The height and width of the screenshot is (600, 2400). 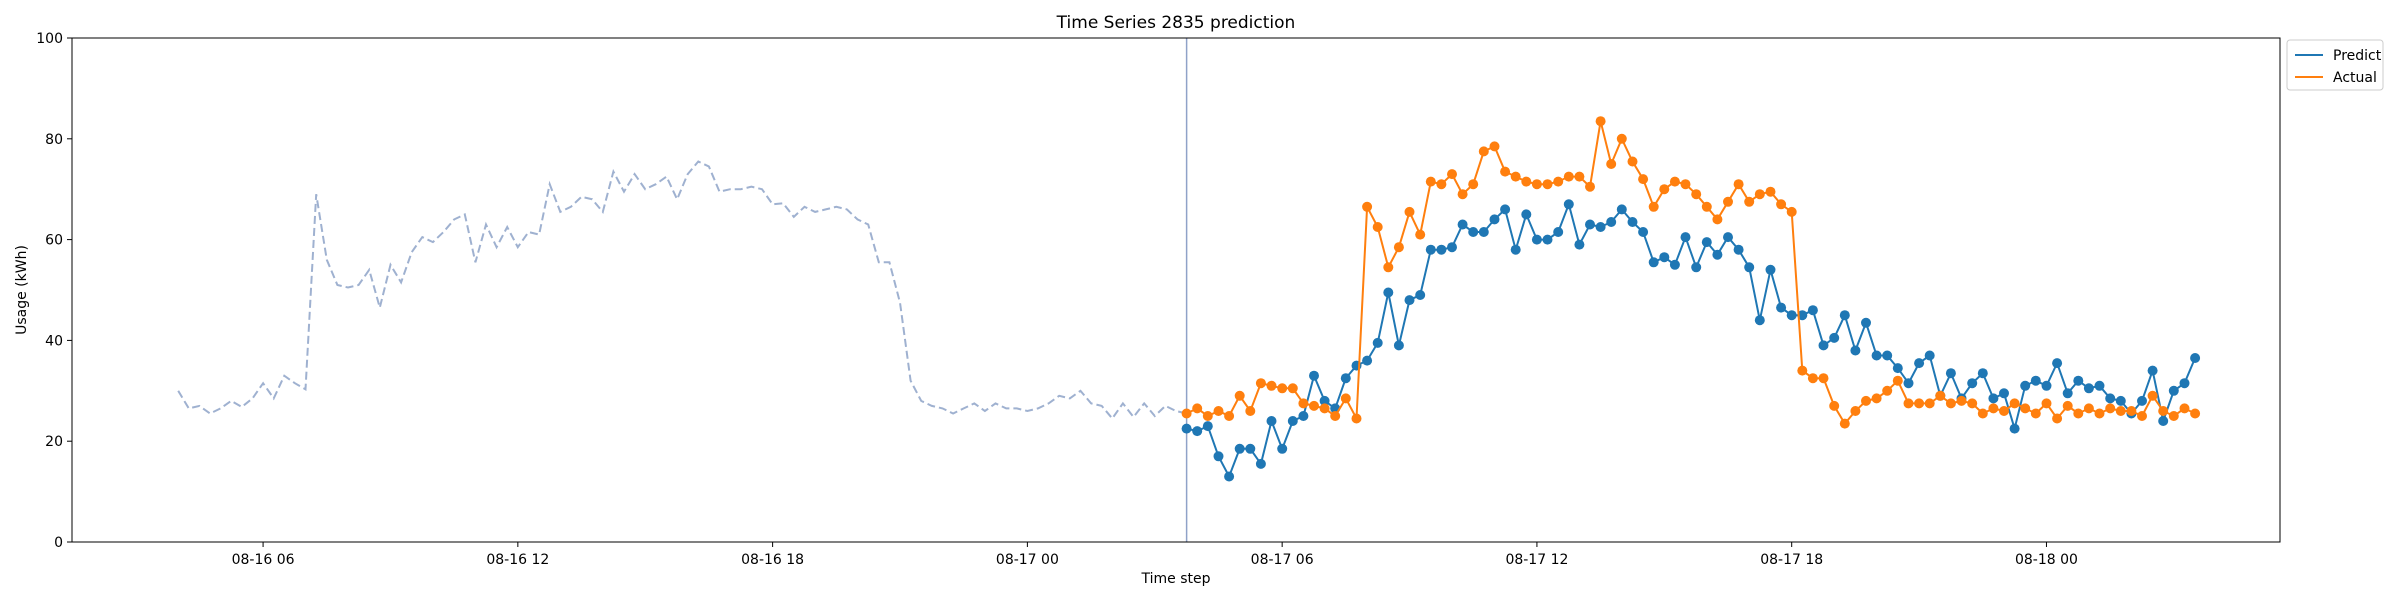 I want to click on legend-actual-label: Actual, so click(x=2355, y=78).